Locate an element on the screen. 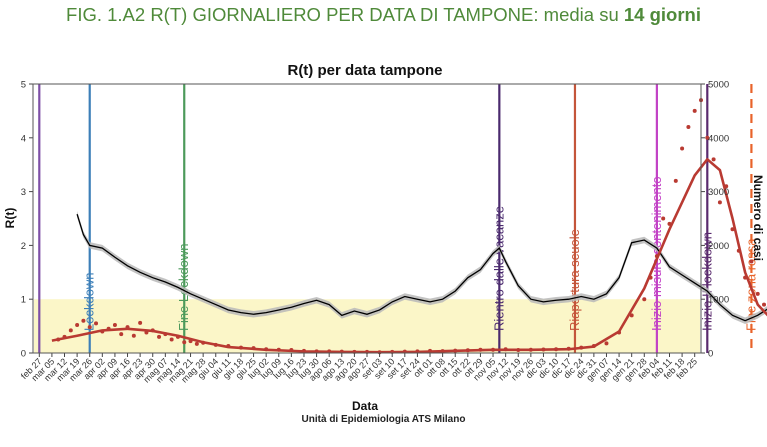 The height and width of the screenshot is (447, 767). y-tick-label: 2 is located at coordinates (23, 246).